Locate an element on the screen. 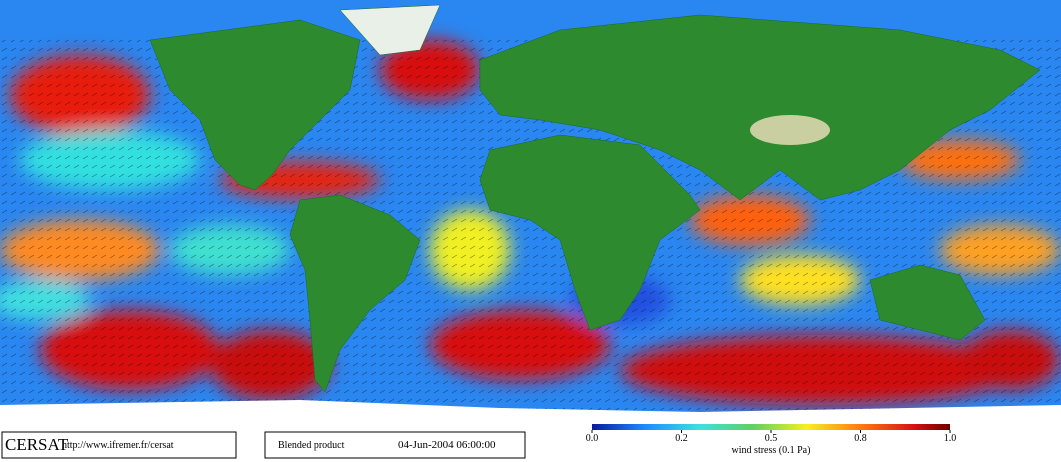  colorbar-label: wind stress (0.1 Pa) is located at coordinates (771, 450).